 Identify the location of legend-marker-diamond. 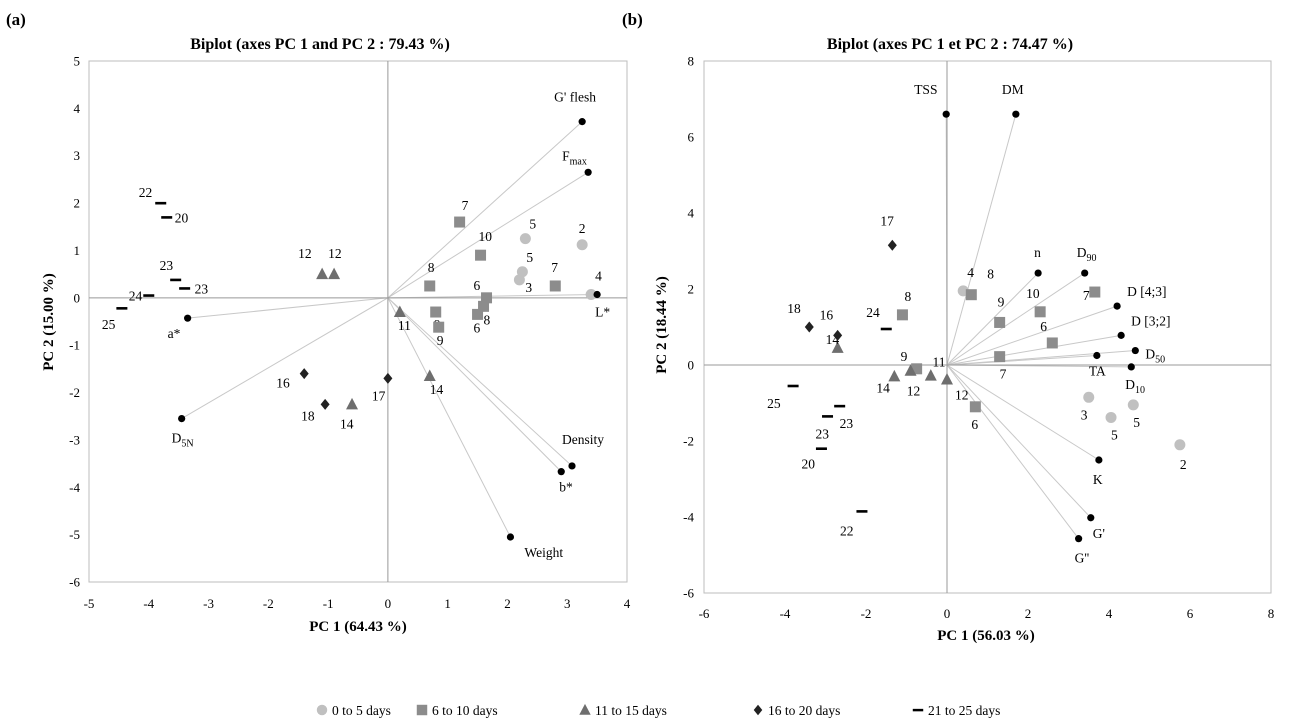
(758, 710).